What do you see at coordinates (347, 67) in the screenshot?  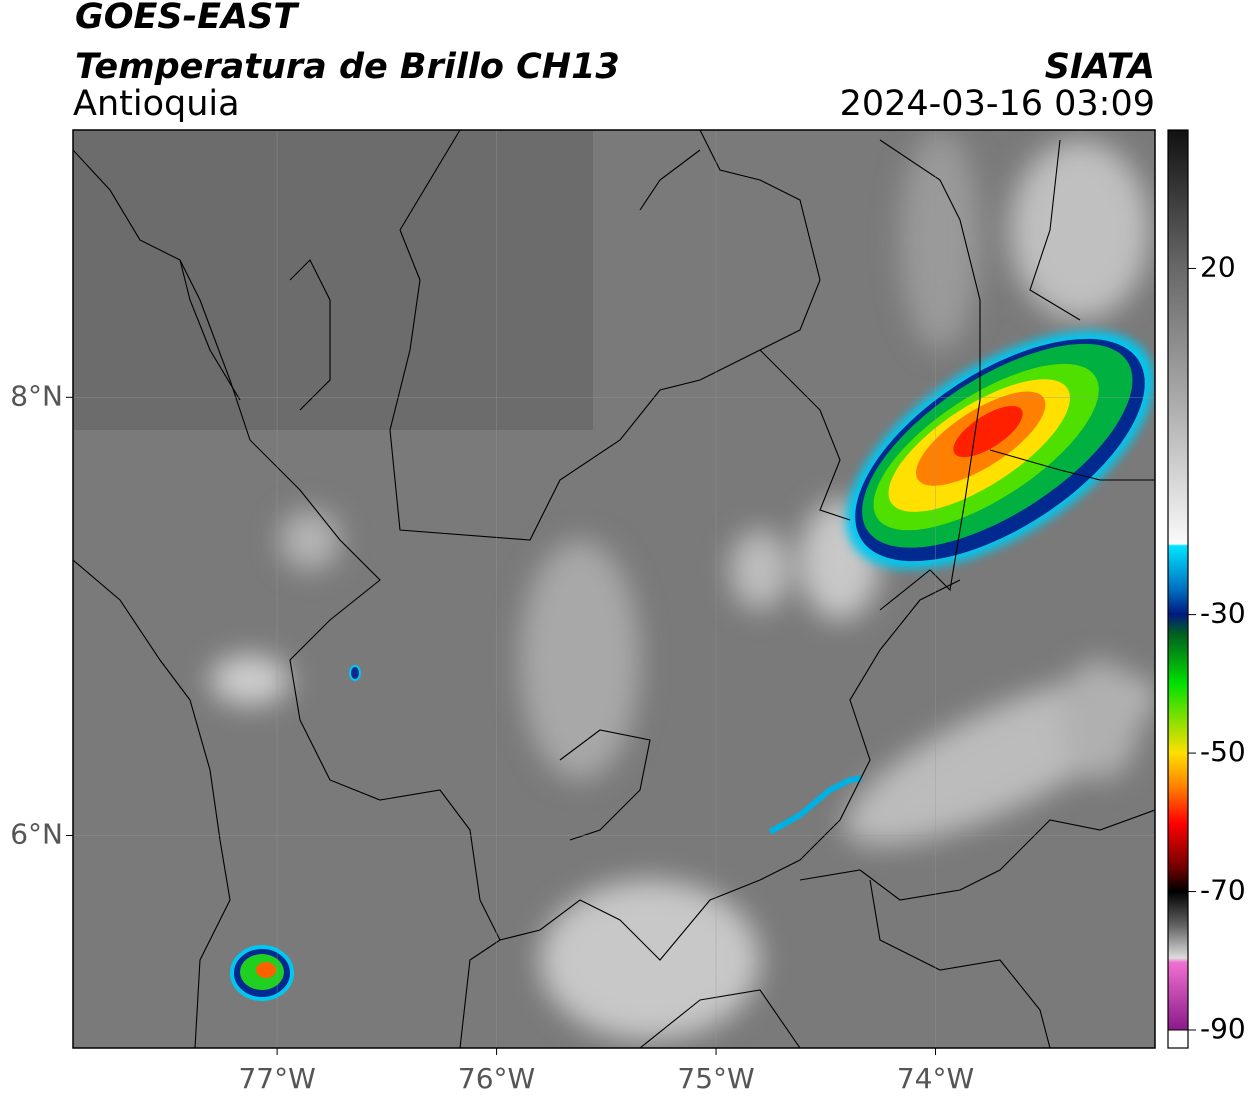 I see `product-title: Temperatura de Brillo CH13` at bounding box center [347, 67].